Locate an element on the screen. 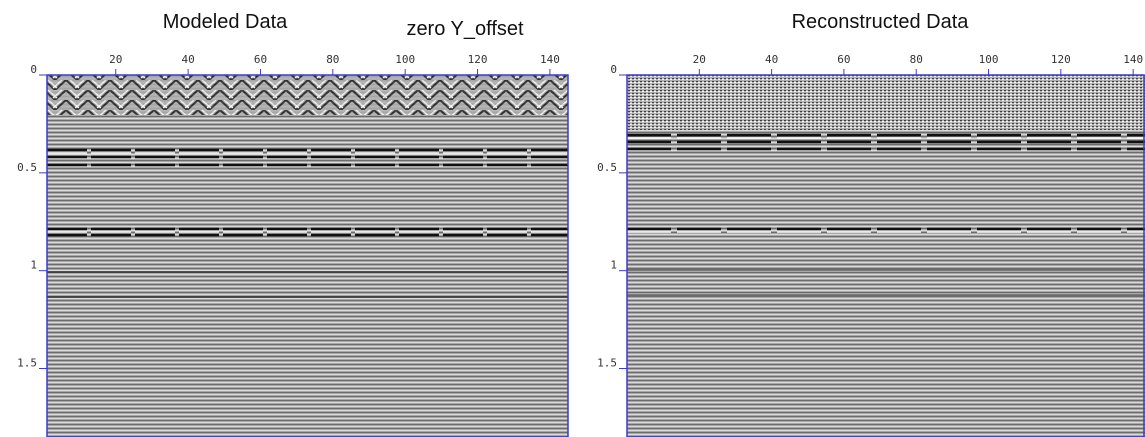 This screenshot has height=437, width=1145. panel-title: Modeled Data is located at coordinates (225, 22).